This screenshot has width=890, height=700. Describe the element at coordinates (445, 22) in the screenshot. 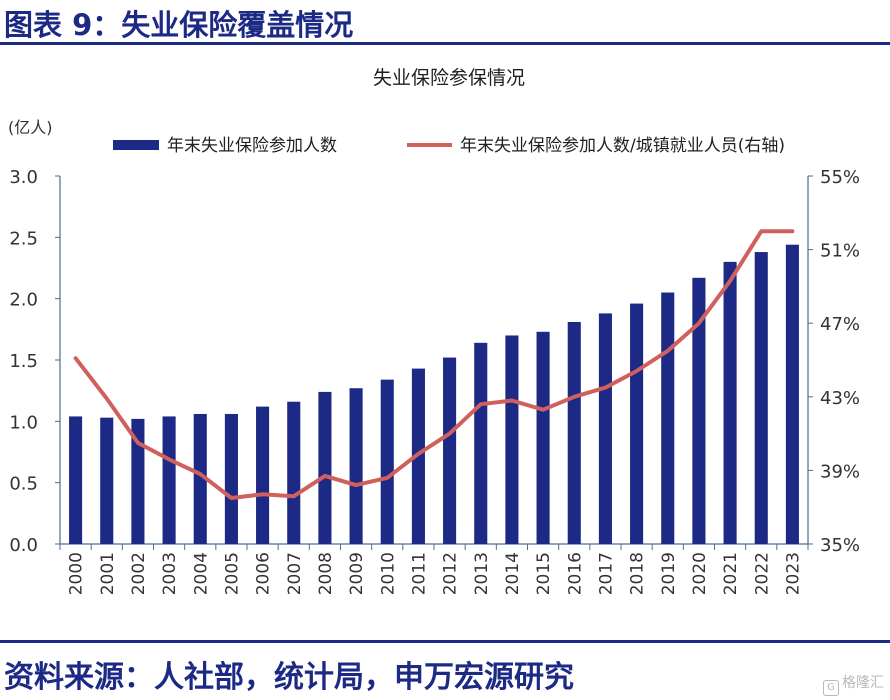

I see `header: 图表 9：失业保险覆盖情况` at that location.